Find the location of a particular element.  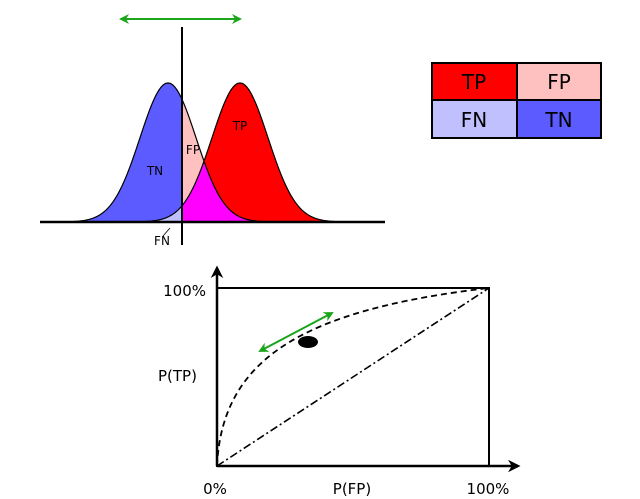

legend-tp: TP is located at coordinates (473, 82).